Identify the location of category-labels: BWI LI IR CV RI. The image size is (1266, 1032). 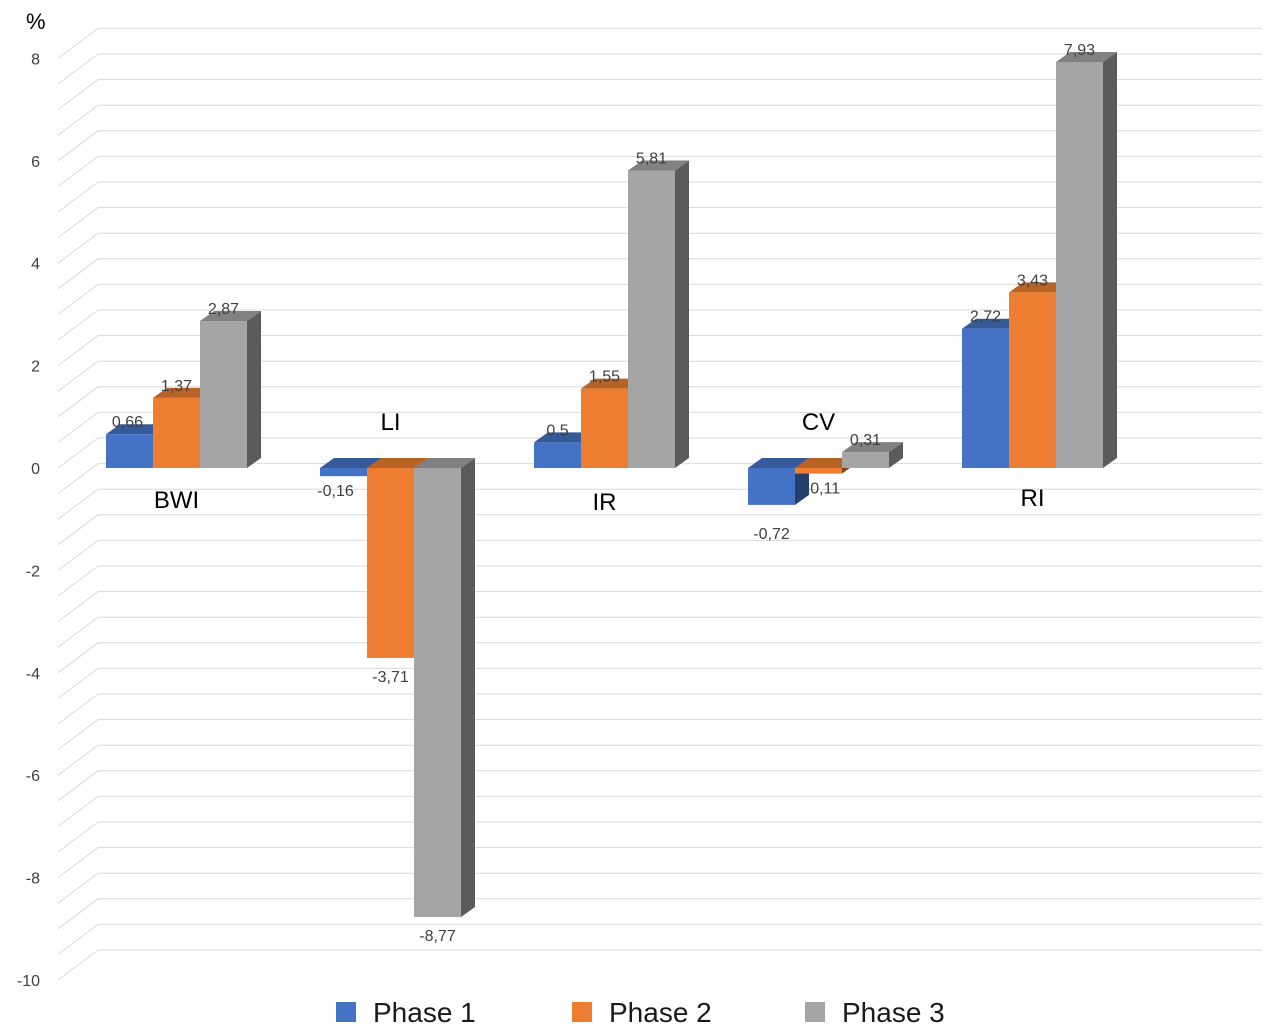
(599, 462).